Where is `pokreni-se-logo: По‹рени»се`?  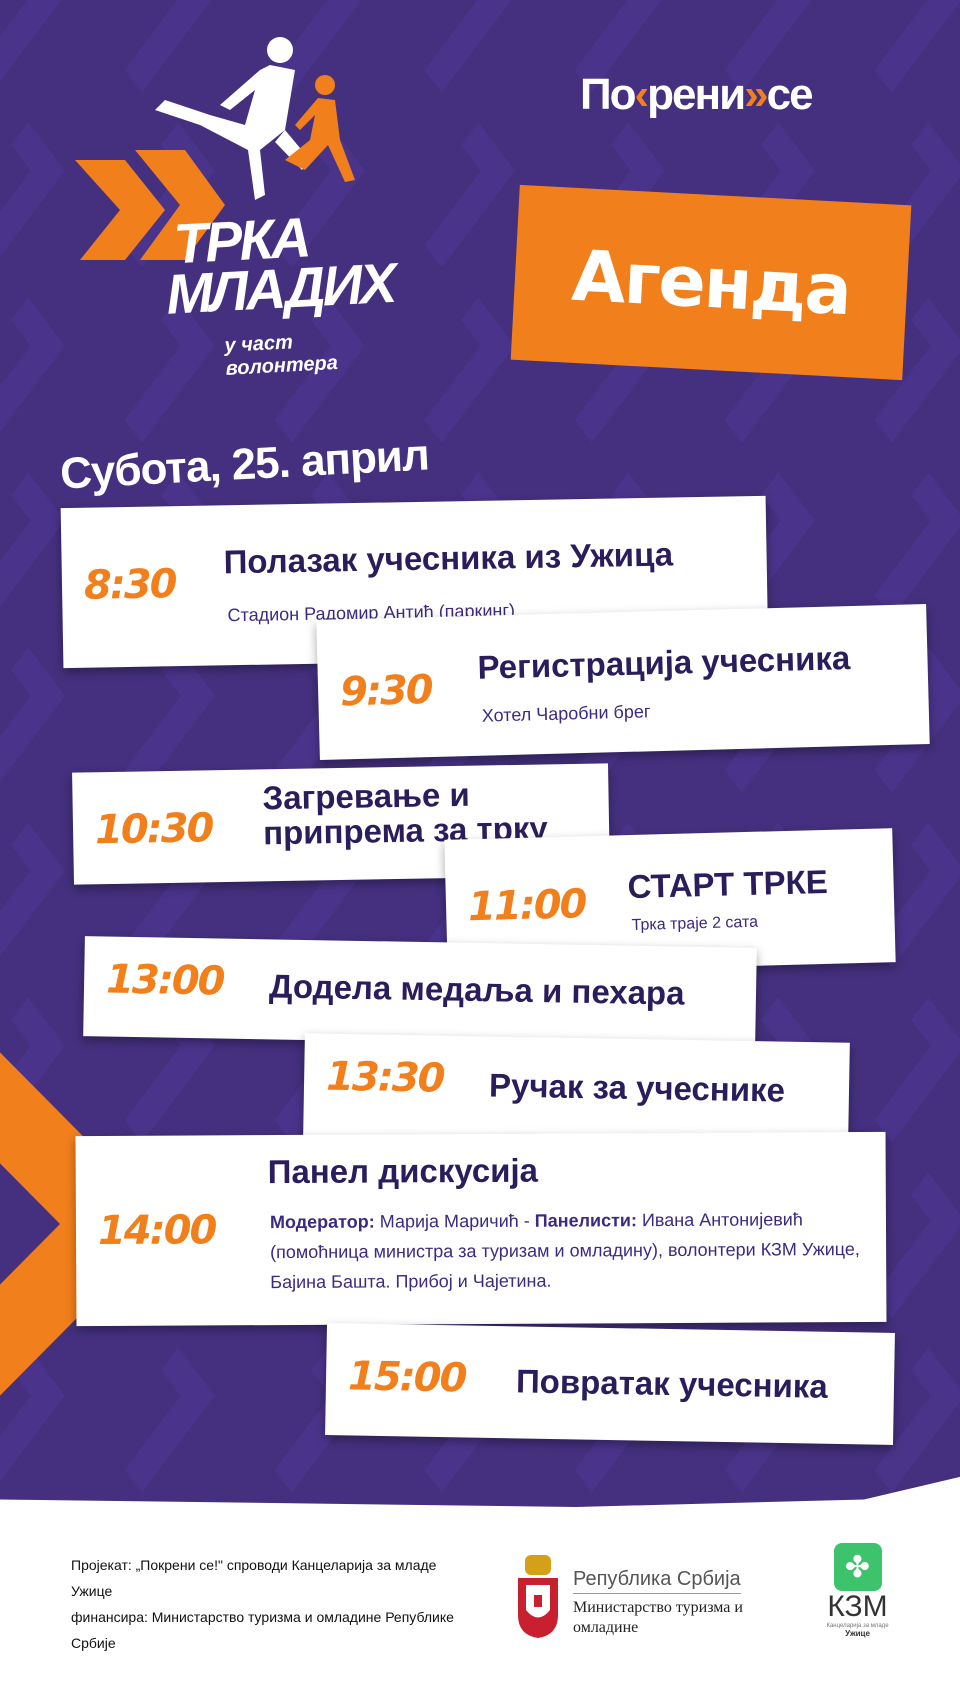
pokreni-se-logo: По‹рени»се is located at coordinates (697, 95).